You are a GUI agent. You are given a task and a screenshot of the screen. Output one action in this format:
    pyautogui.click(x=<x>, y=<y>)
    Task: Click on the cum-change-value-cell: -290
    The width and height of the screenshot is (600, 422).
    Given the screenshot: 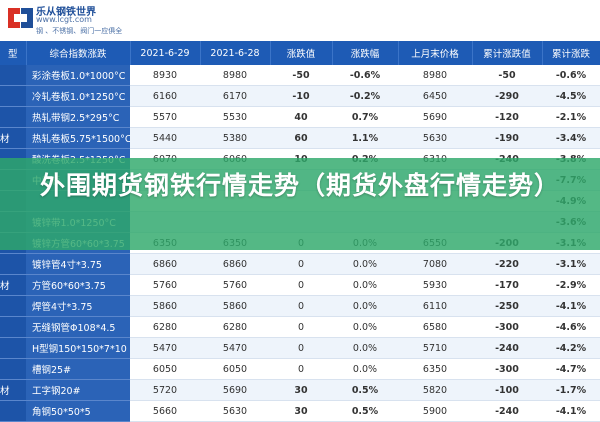 What is the action you would take?
    pyautogui.click(x=507, y=96)
    